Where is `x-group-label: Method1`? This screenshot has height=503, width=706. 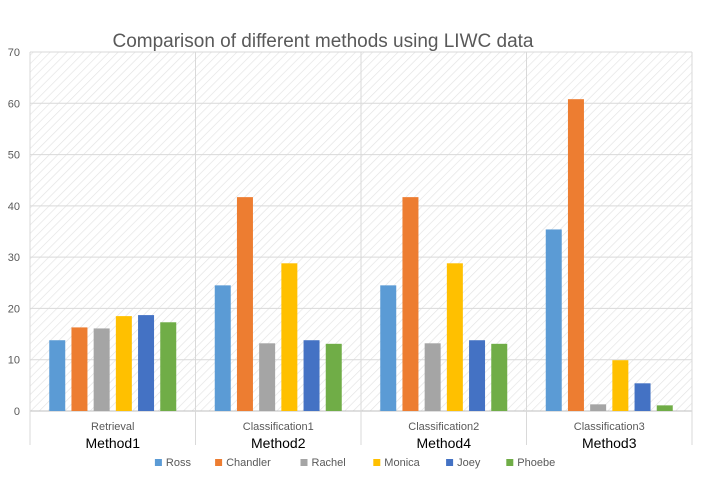
x-group-label: Method1 is located at coordinates (113, 443).